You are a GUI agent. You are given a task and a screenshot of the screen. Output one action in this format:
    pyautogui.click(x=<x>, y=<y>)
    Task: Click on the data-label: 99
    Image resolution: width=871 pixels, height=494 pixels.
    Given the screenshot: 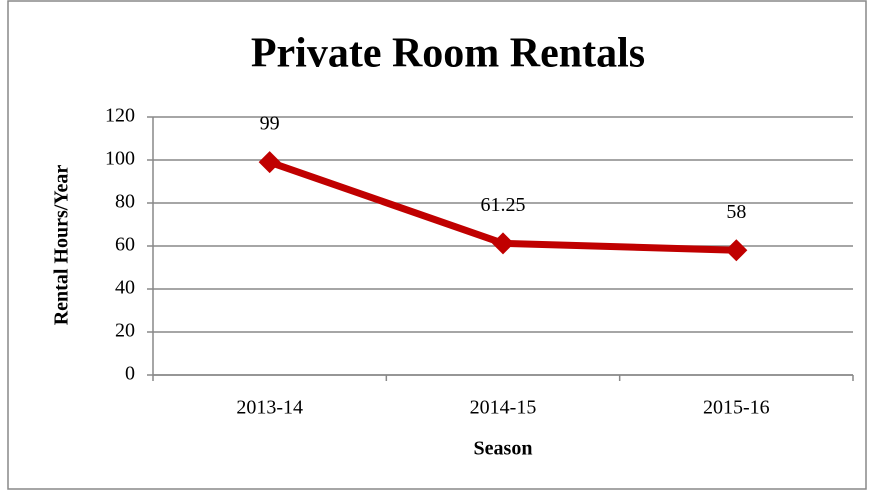 What is the action you would take?
    pyautogui.click(x=270, y=124)
    